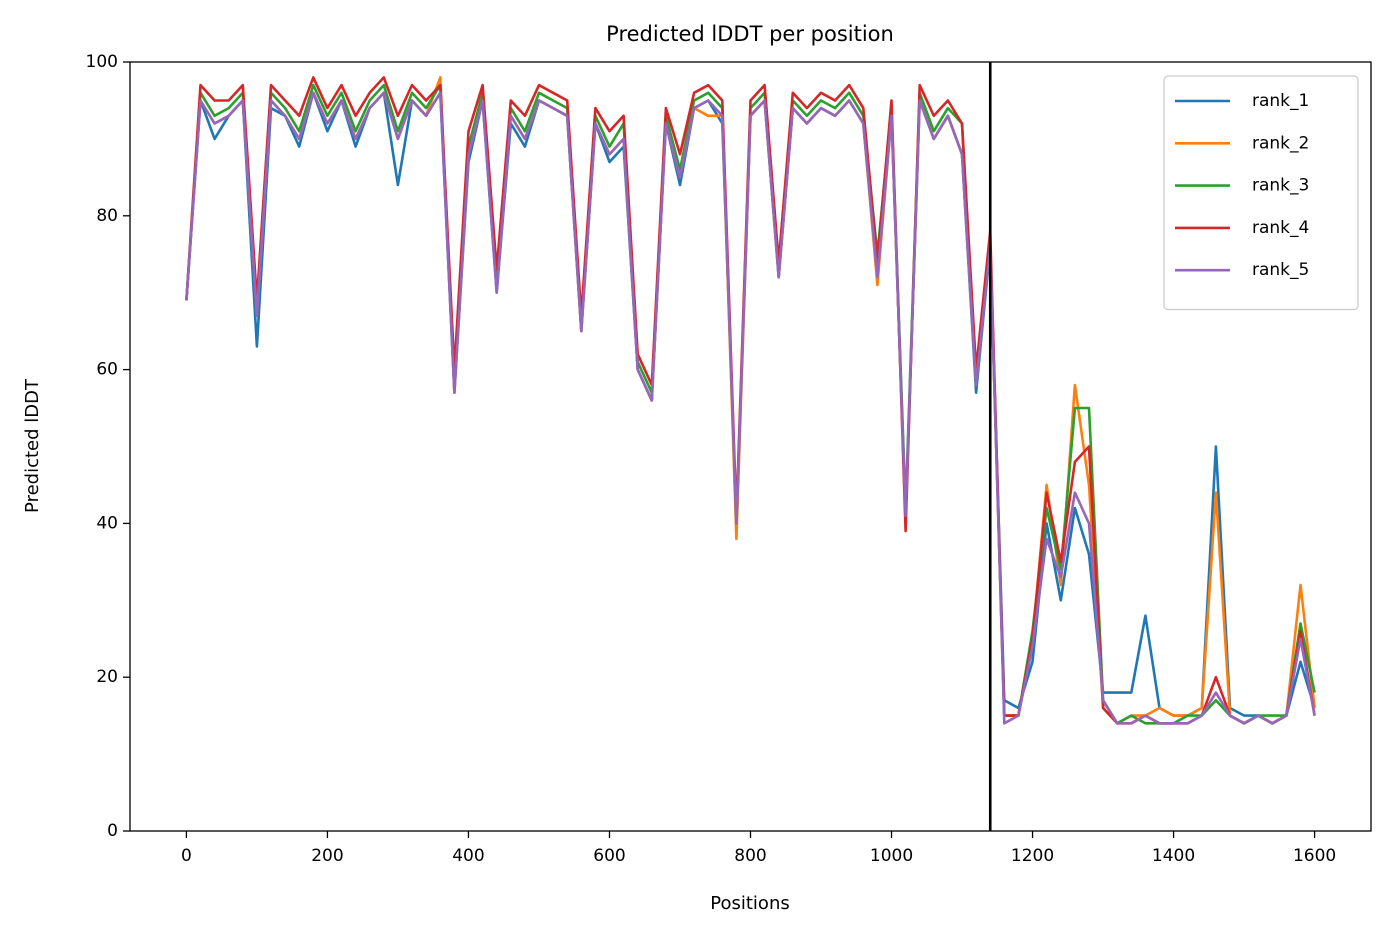  I want to click on legend-box, so click(1261, 193).